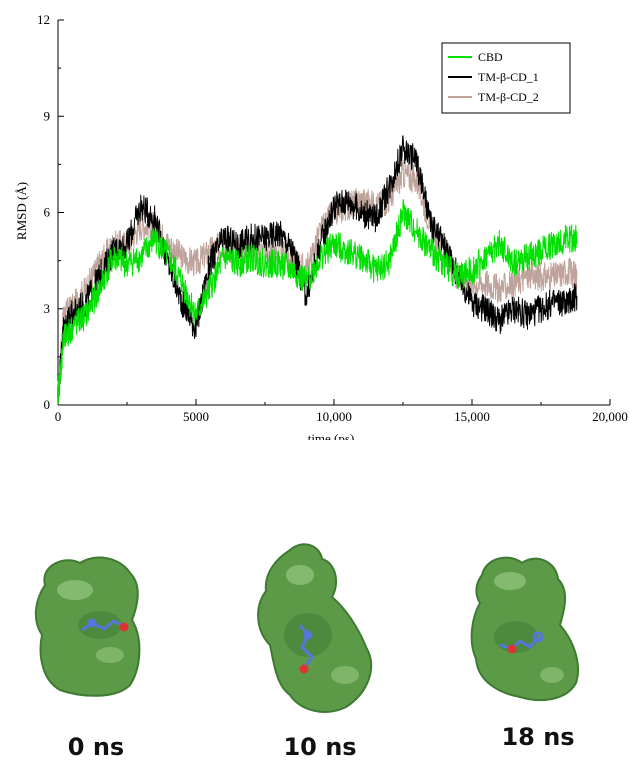 Image resolution: width=630 pixels, height=780 pixels. I want to click on legend-label: TM-β-CD_1, so click(508, 77).